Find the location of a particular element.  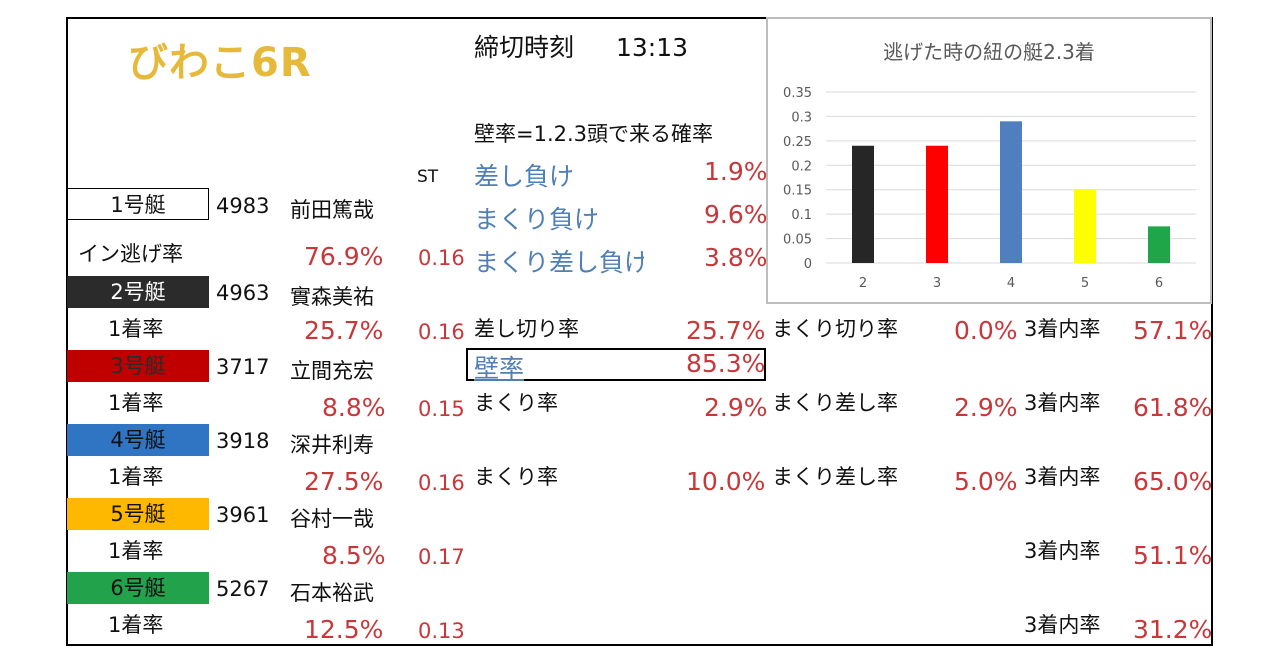

makurisashimake-value: 3.8% is located at coordinates (736, 257).